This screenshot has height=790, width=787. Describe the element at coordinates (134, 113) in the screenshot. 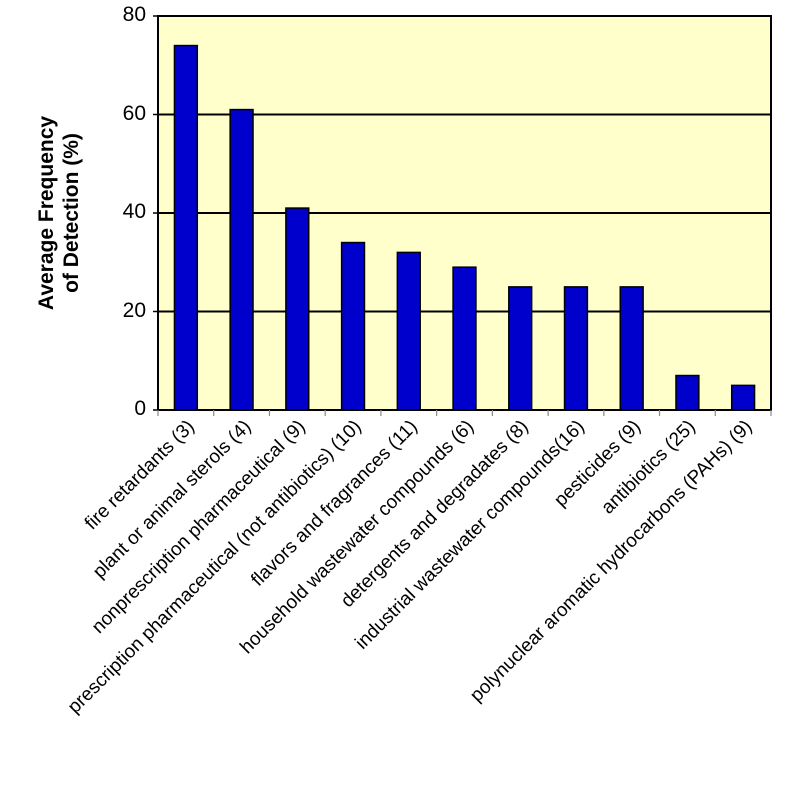

I see `y-tick-label: 60` at that location.